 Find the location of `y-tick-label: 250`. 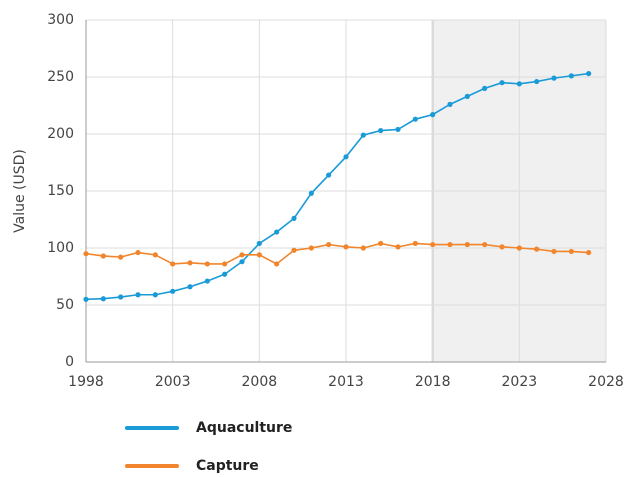

y-tick-label: 250 is located at coordinates (60, 77).